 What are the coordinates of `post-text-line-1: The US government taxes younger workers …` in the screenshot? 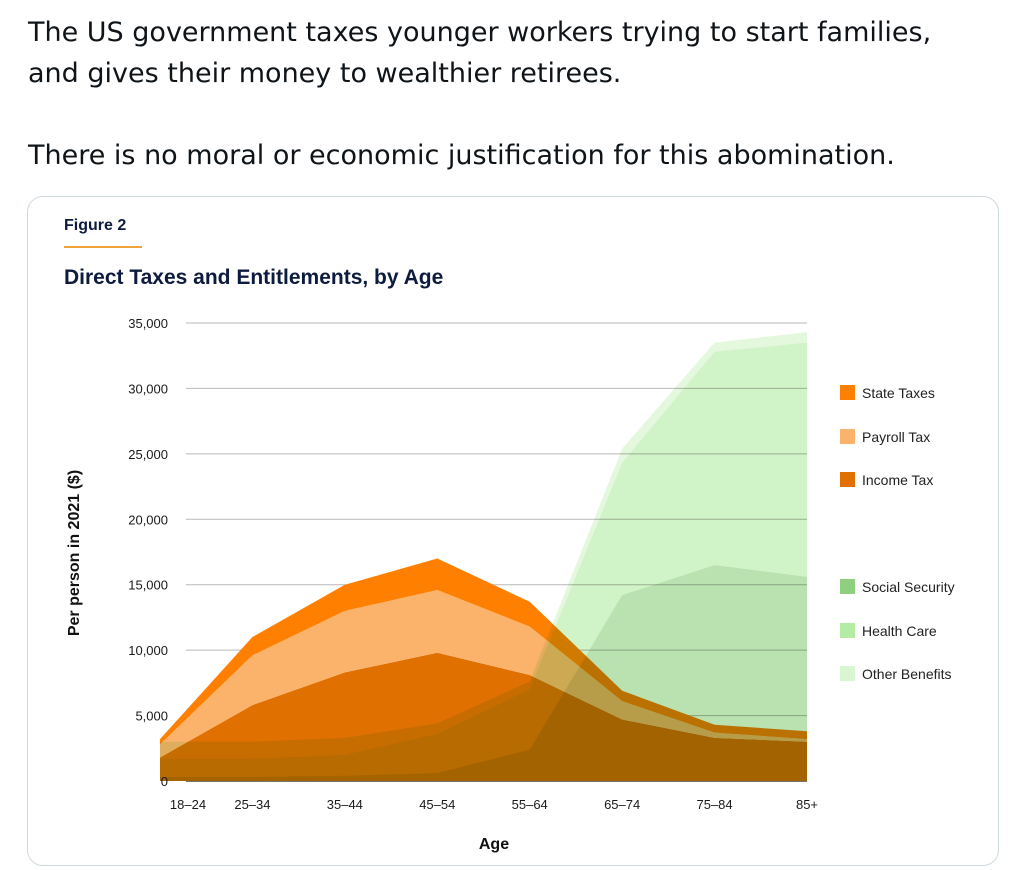 It's located at (480, 53).